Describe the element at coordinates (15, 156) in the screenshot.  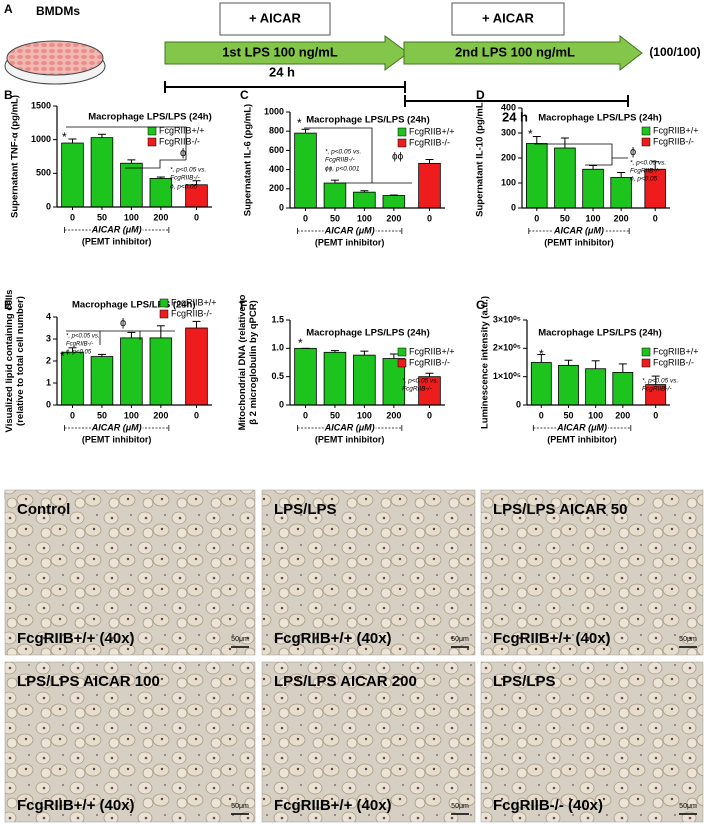
I see `y-axis-label: Supernatant TNF-α (pg/mL)` at that location.